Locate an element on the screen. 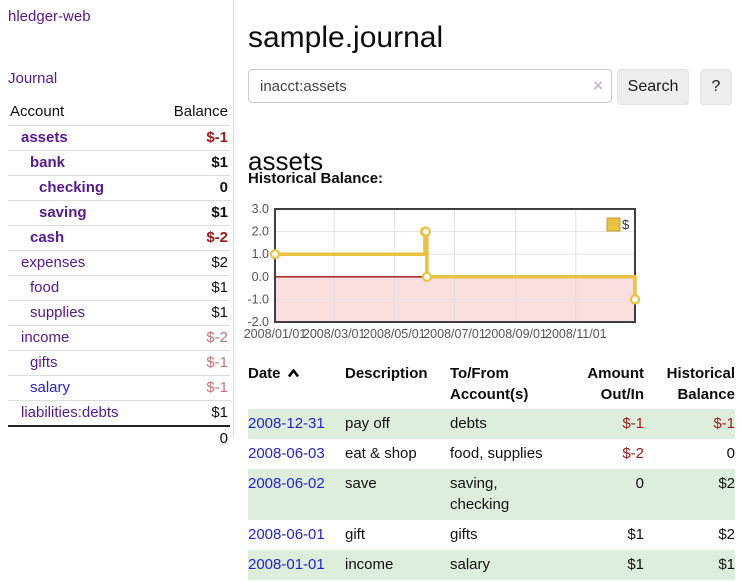 The height and width of the screenshot is (582, 742). accounts-total-value: 0 is located at coordinates (194, 437).